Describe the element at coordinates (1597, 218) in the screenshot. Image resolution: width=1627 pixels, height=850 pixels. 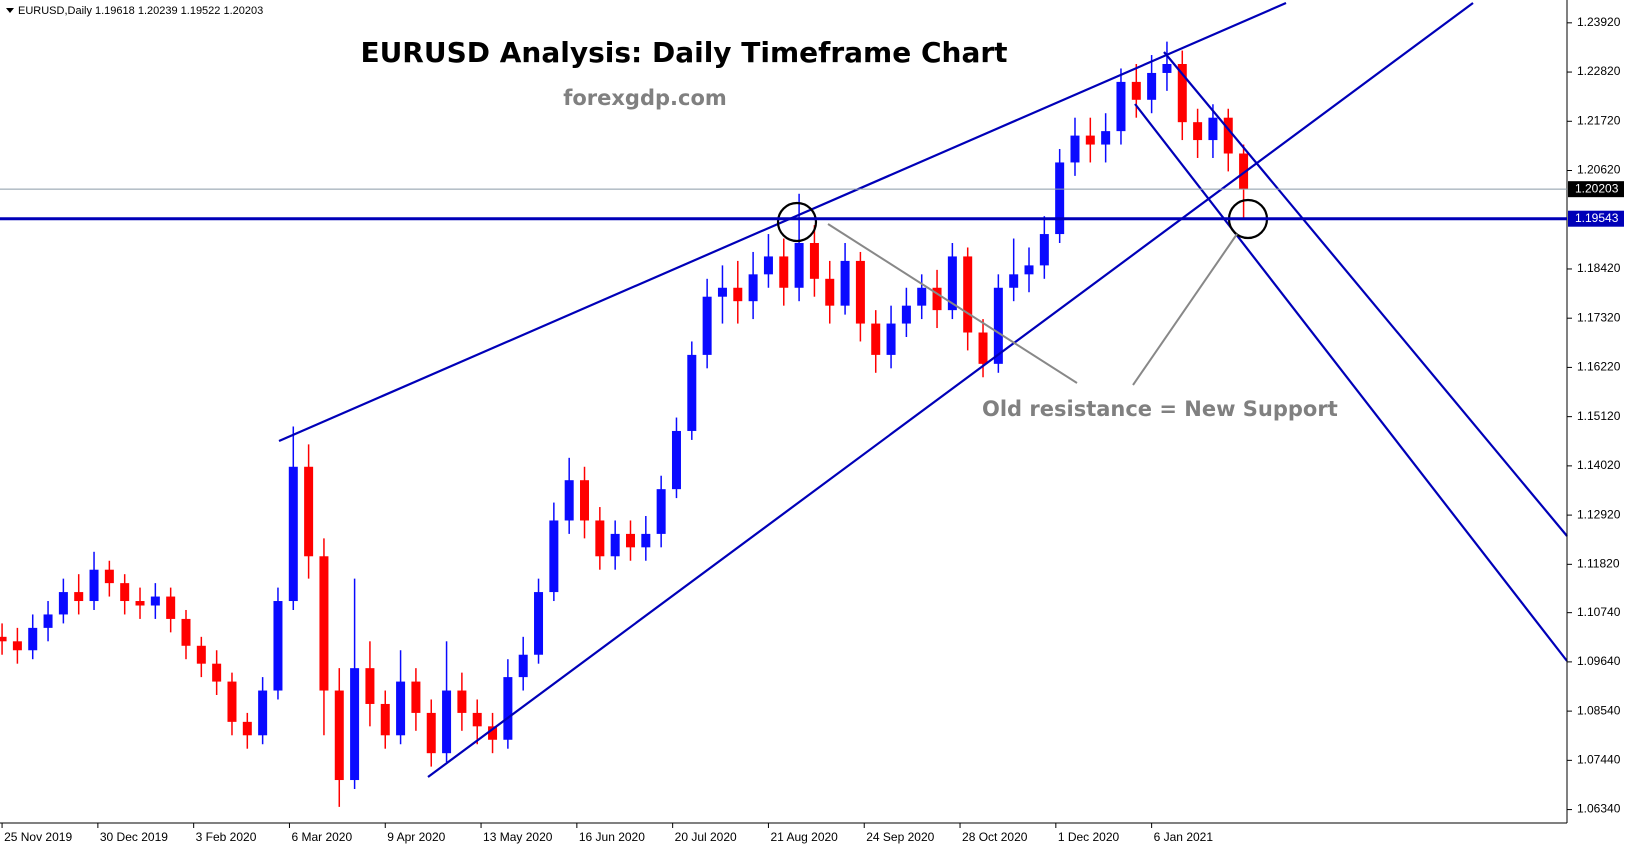
I see `support-label: 1.19543` at that location.